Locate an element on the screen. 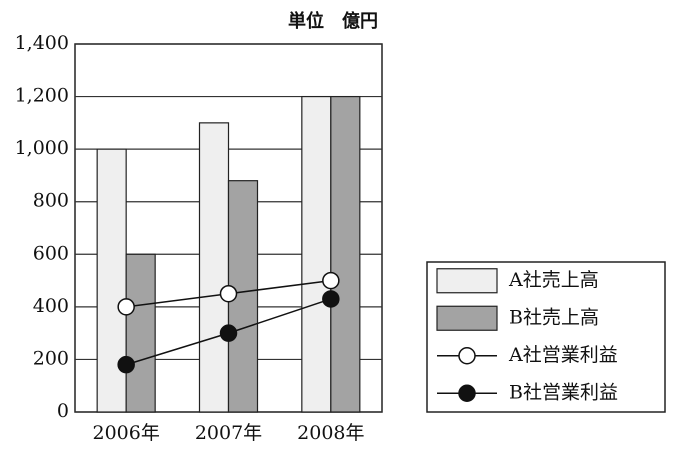 Image resolution: width=681 pixels, height=453 pixels. y-tick-label: 400 is located at coordinates (51, 306).